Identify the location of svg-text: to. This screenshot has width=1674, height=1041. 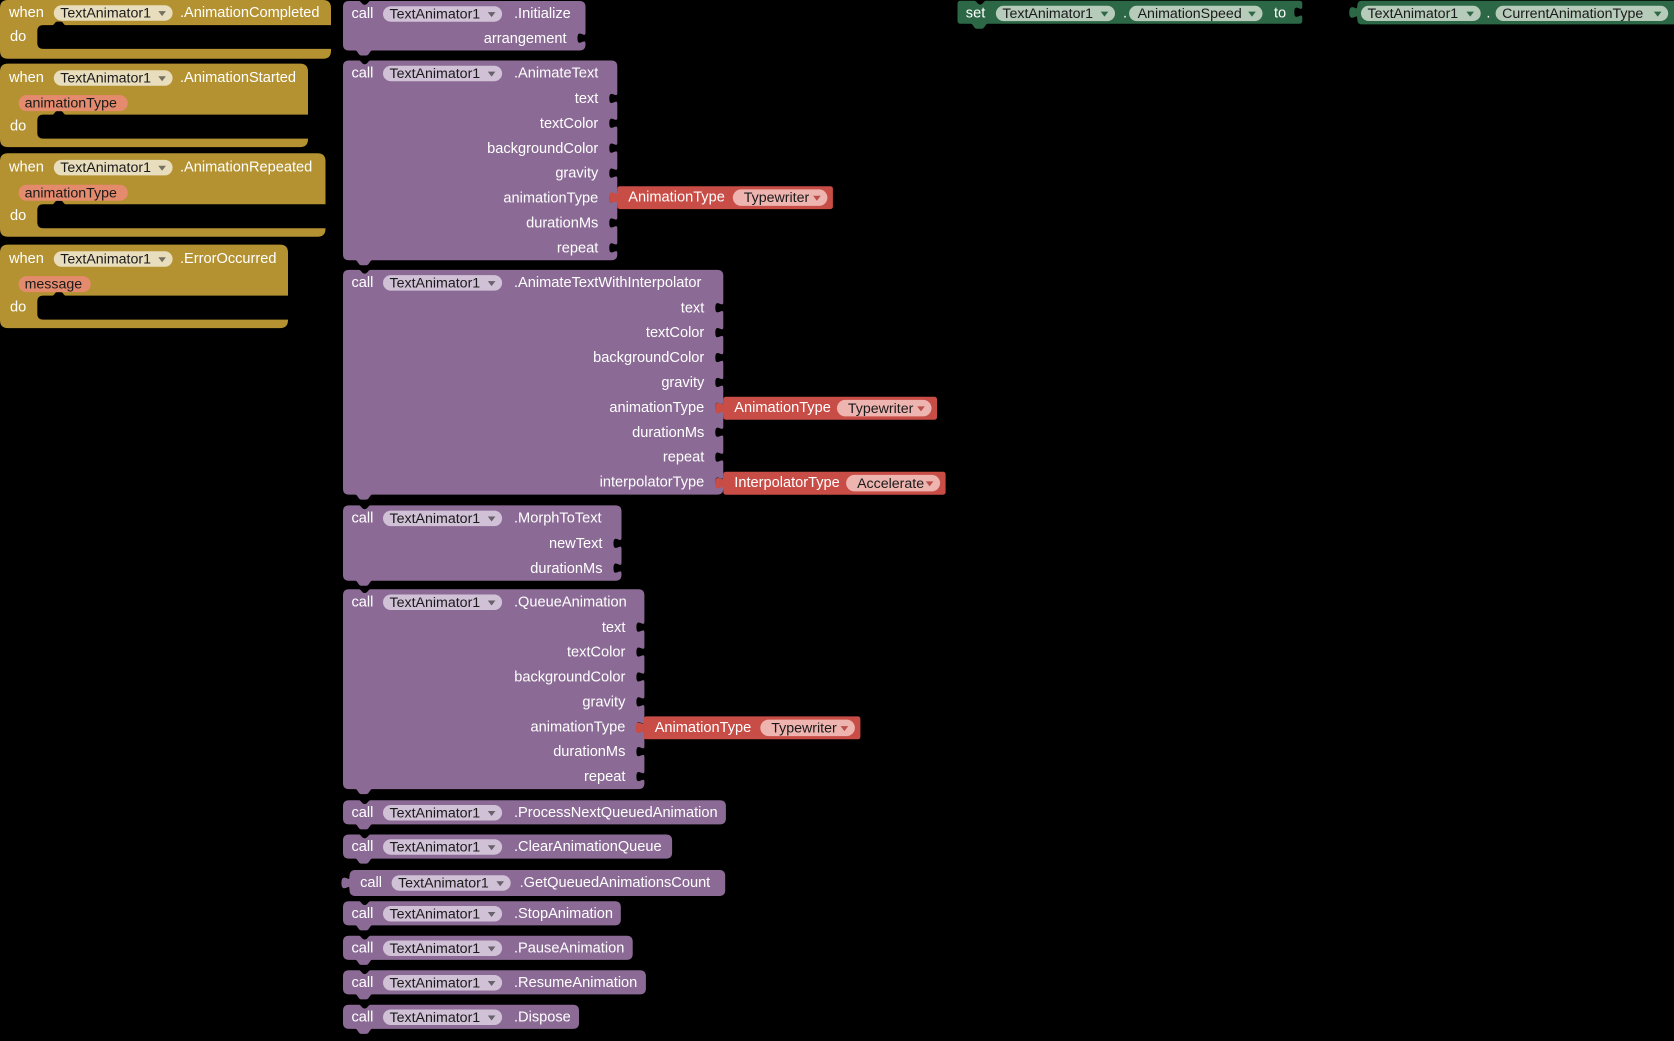
(1280, 14).